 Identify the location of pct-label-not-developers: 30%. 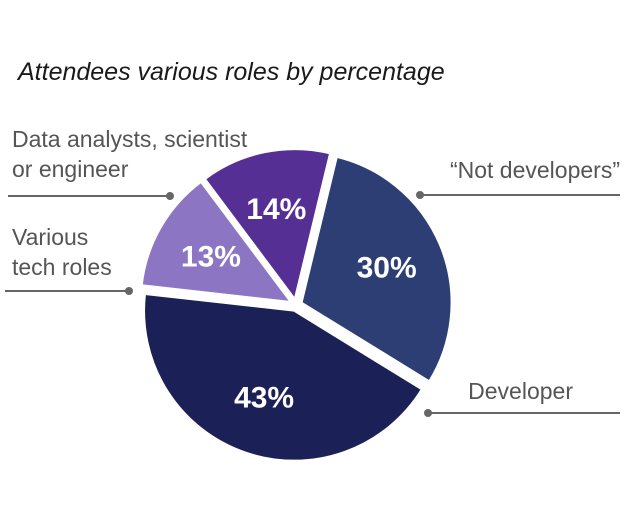
(387, 268).